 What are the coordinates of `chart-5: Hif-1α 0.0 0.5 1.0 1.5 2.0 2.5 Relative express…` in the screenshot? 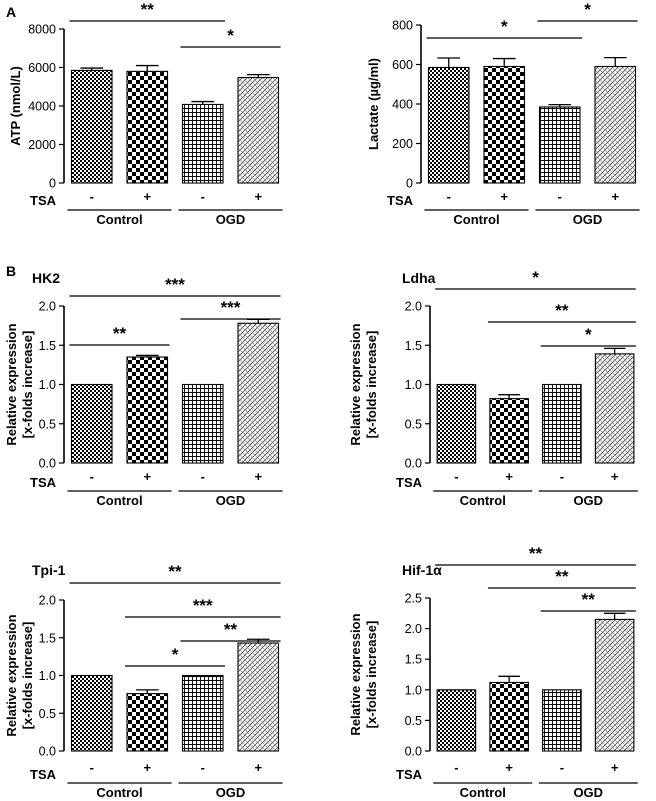 It's located at (493, 672).